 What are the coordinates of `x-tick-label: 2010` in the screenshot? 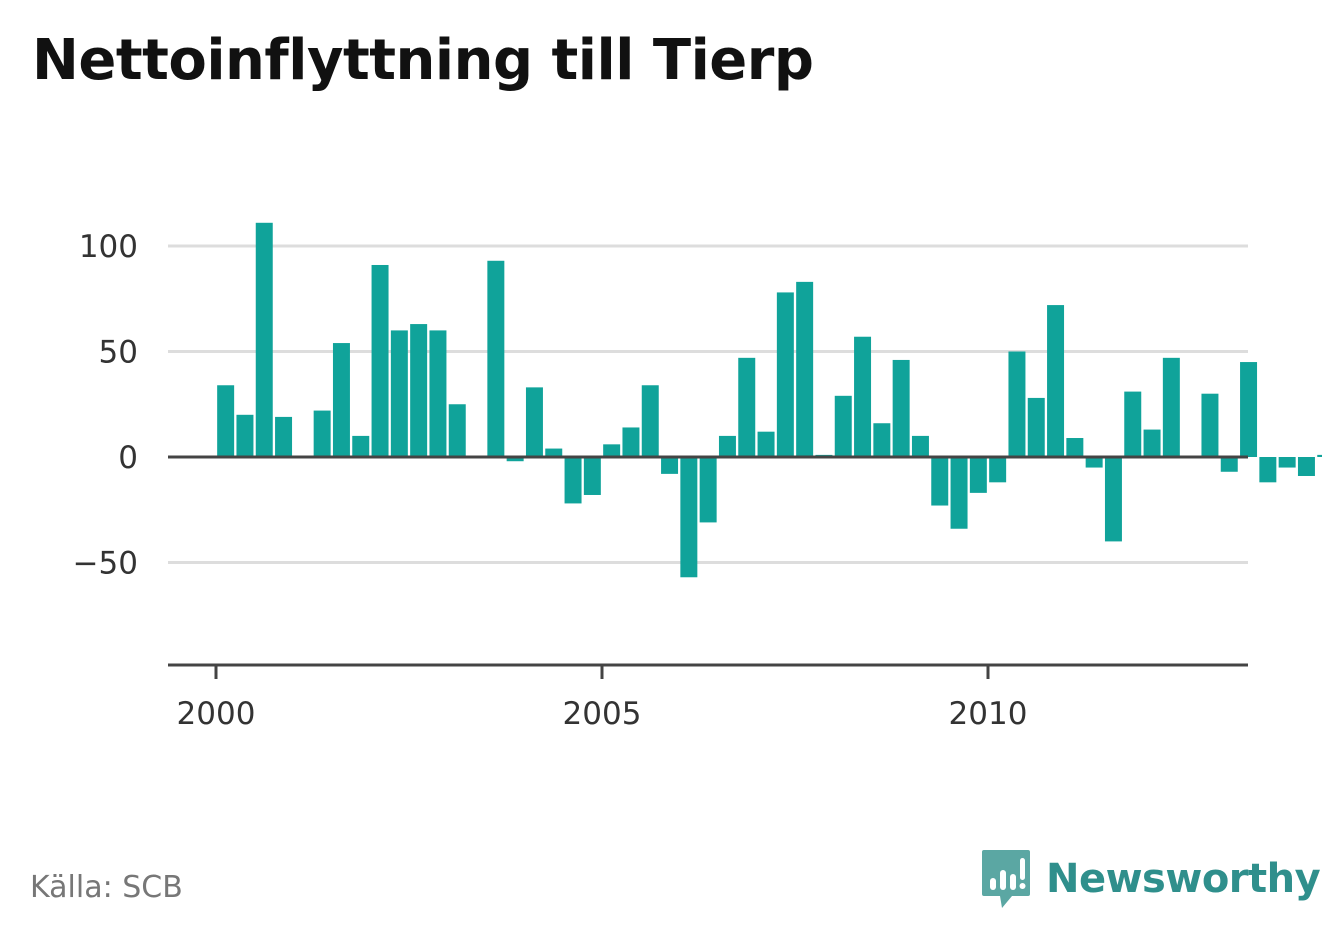 It's located at (988, 714).